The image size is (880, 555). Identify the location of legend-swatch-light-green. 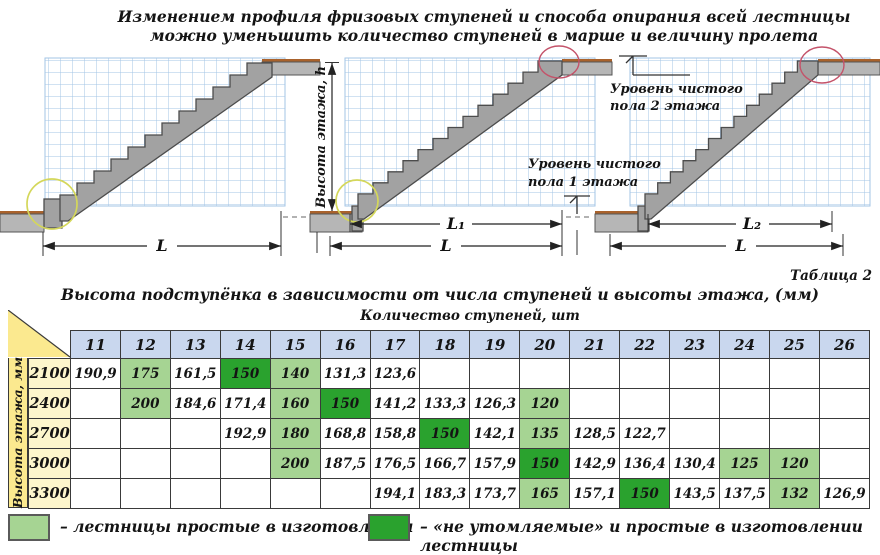
(29, 527).